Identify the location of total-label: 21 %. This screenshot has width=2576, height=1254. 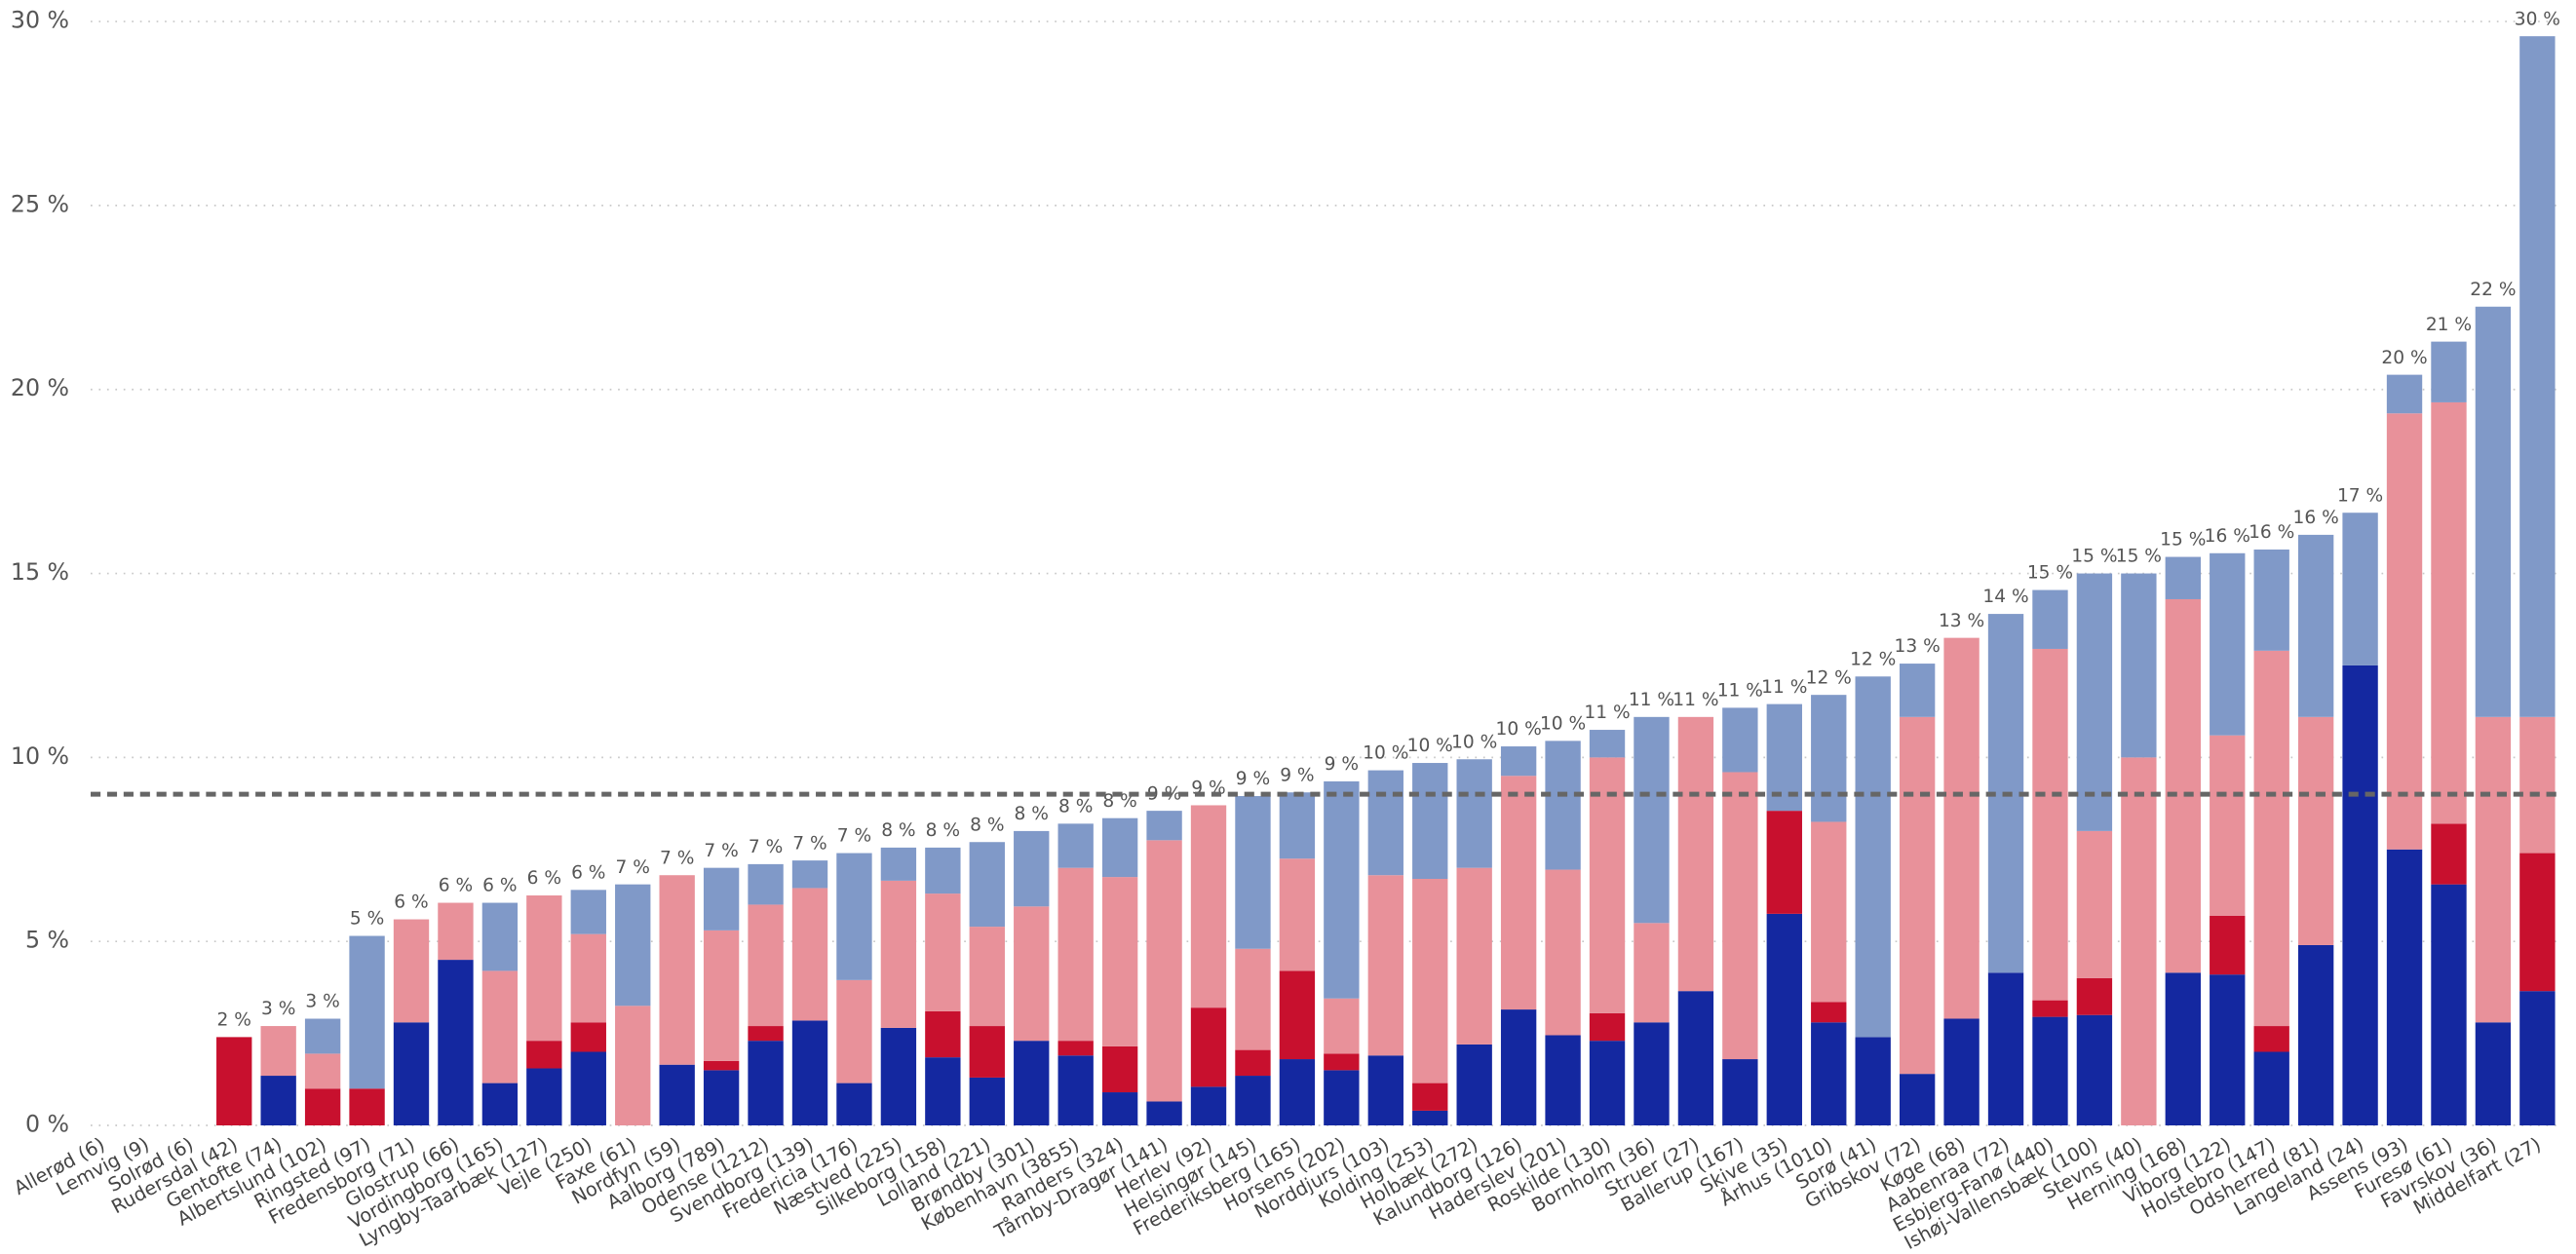
(2449, 325).